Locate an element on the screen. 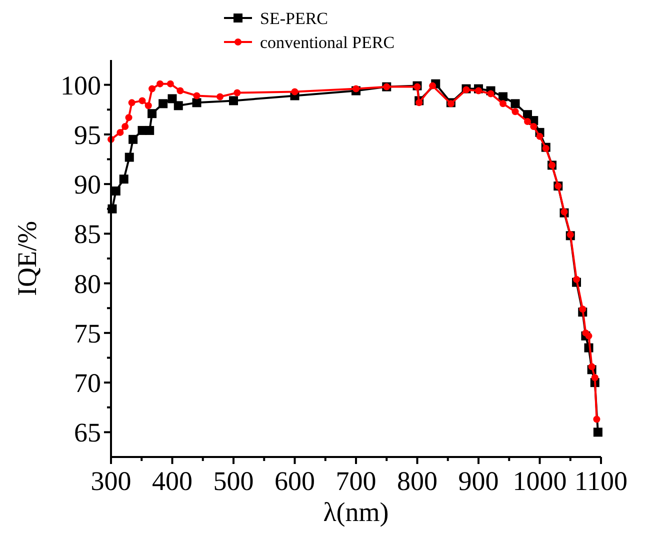  x-tick-label: 600 is located at coordinates (294, 481).